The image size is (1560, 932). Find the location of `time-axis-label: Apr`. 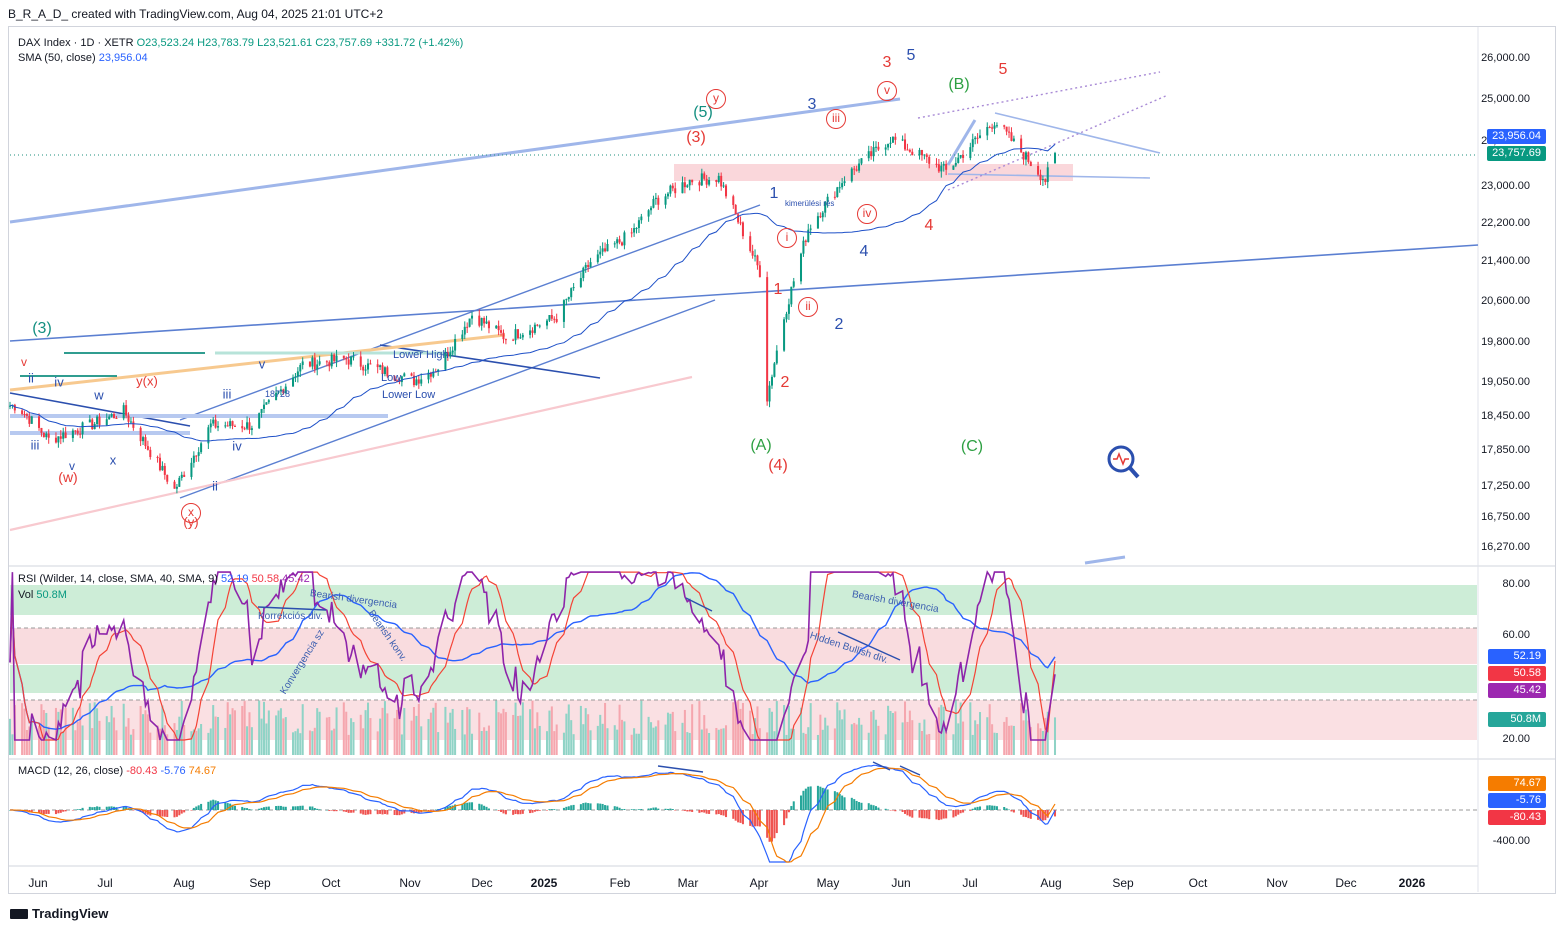

time-axis-label: Apr is located at coordinates (759, 883).